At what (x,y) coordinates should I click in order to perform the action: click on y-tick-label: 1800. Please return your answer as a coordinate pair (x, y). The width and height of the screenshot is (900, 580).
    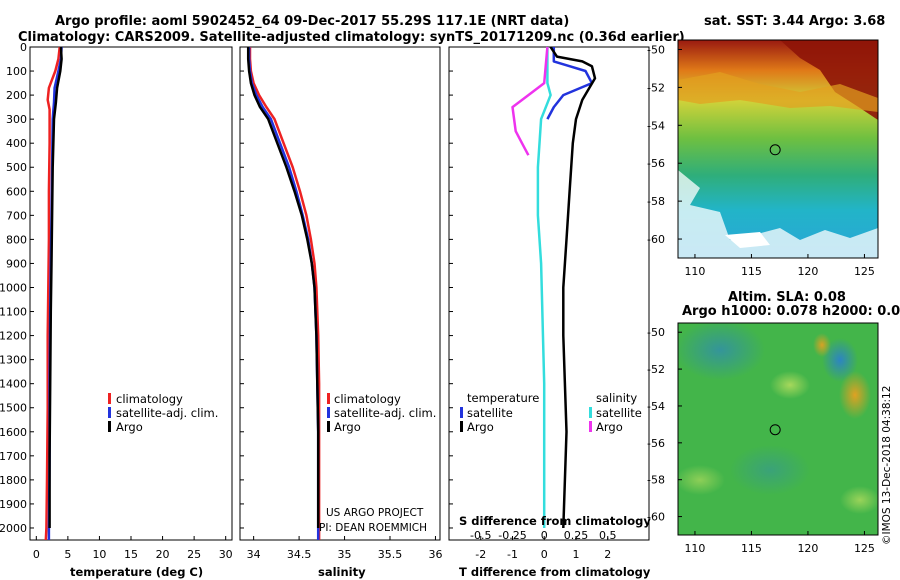
    Looking at the image, I should click on (13, 480).